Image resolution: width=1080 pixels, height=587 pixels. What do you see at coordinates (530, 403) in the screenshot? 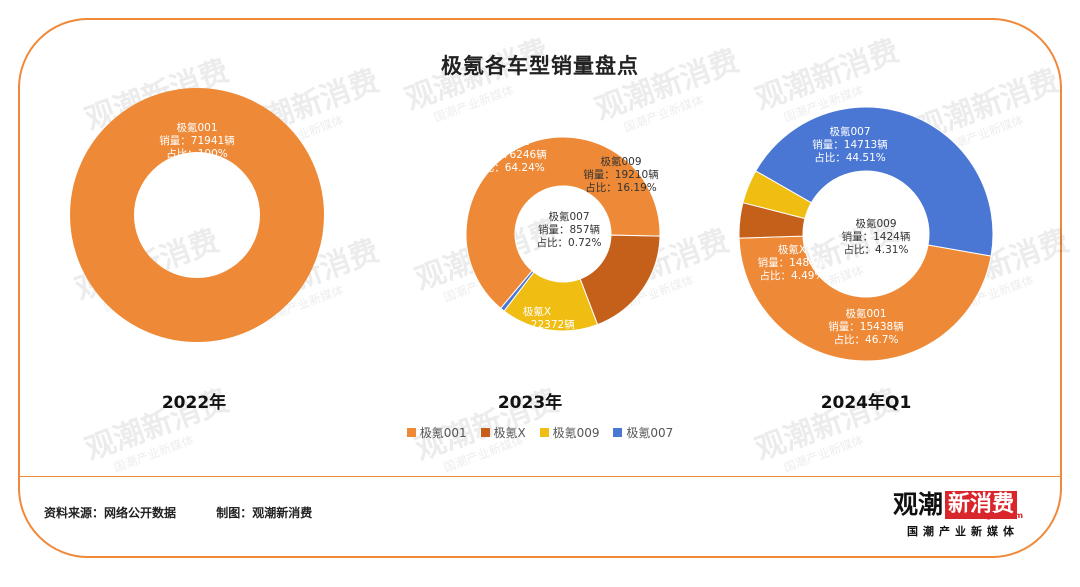
I see `chart-year-2023: 2023年` at bounding box center [530, 403].